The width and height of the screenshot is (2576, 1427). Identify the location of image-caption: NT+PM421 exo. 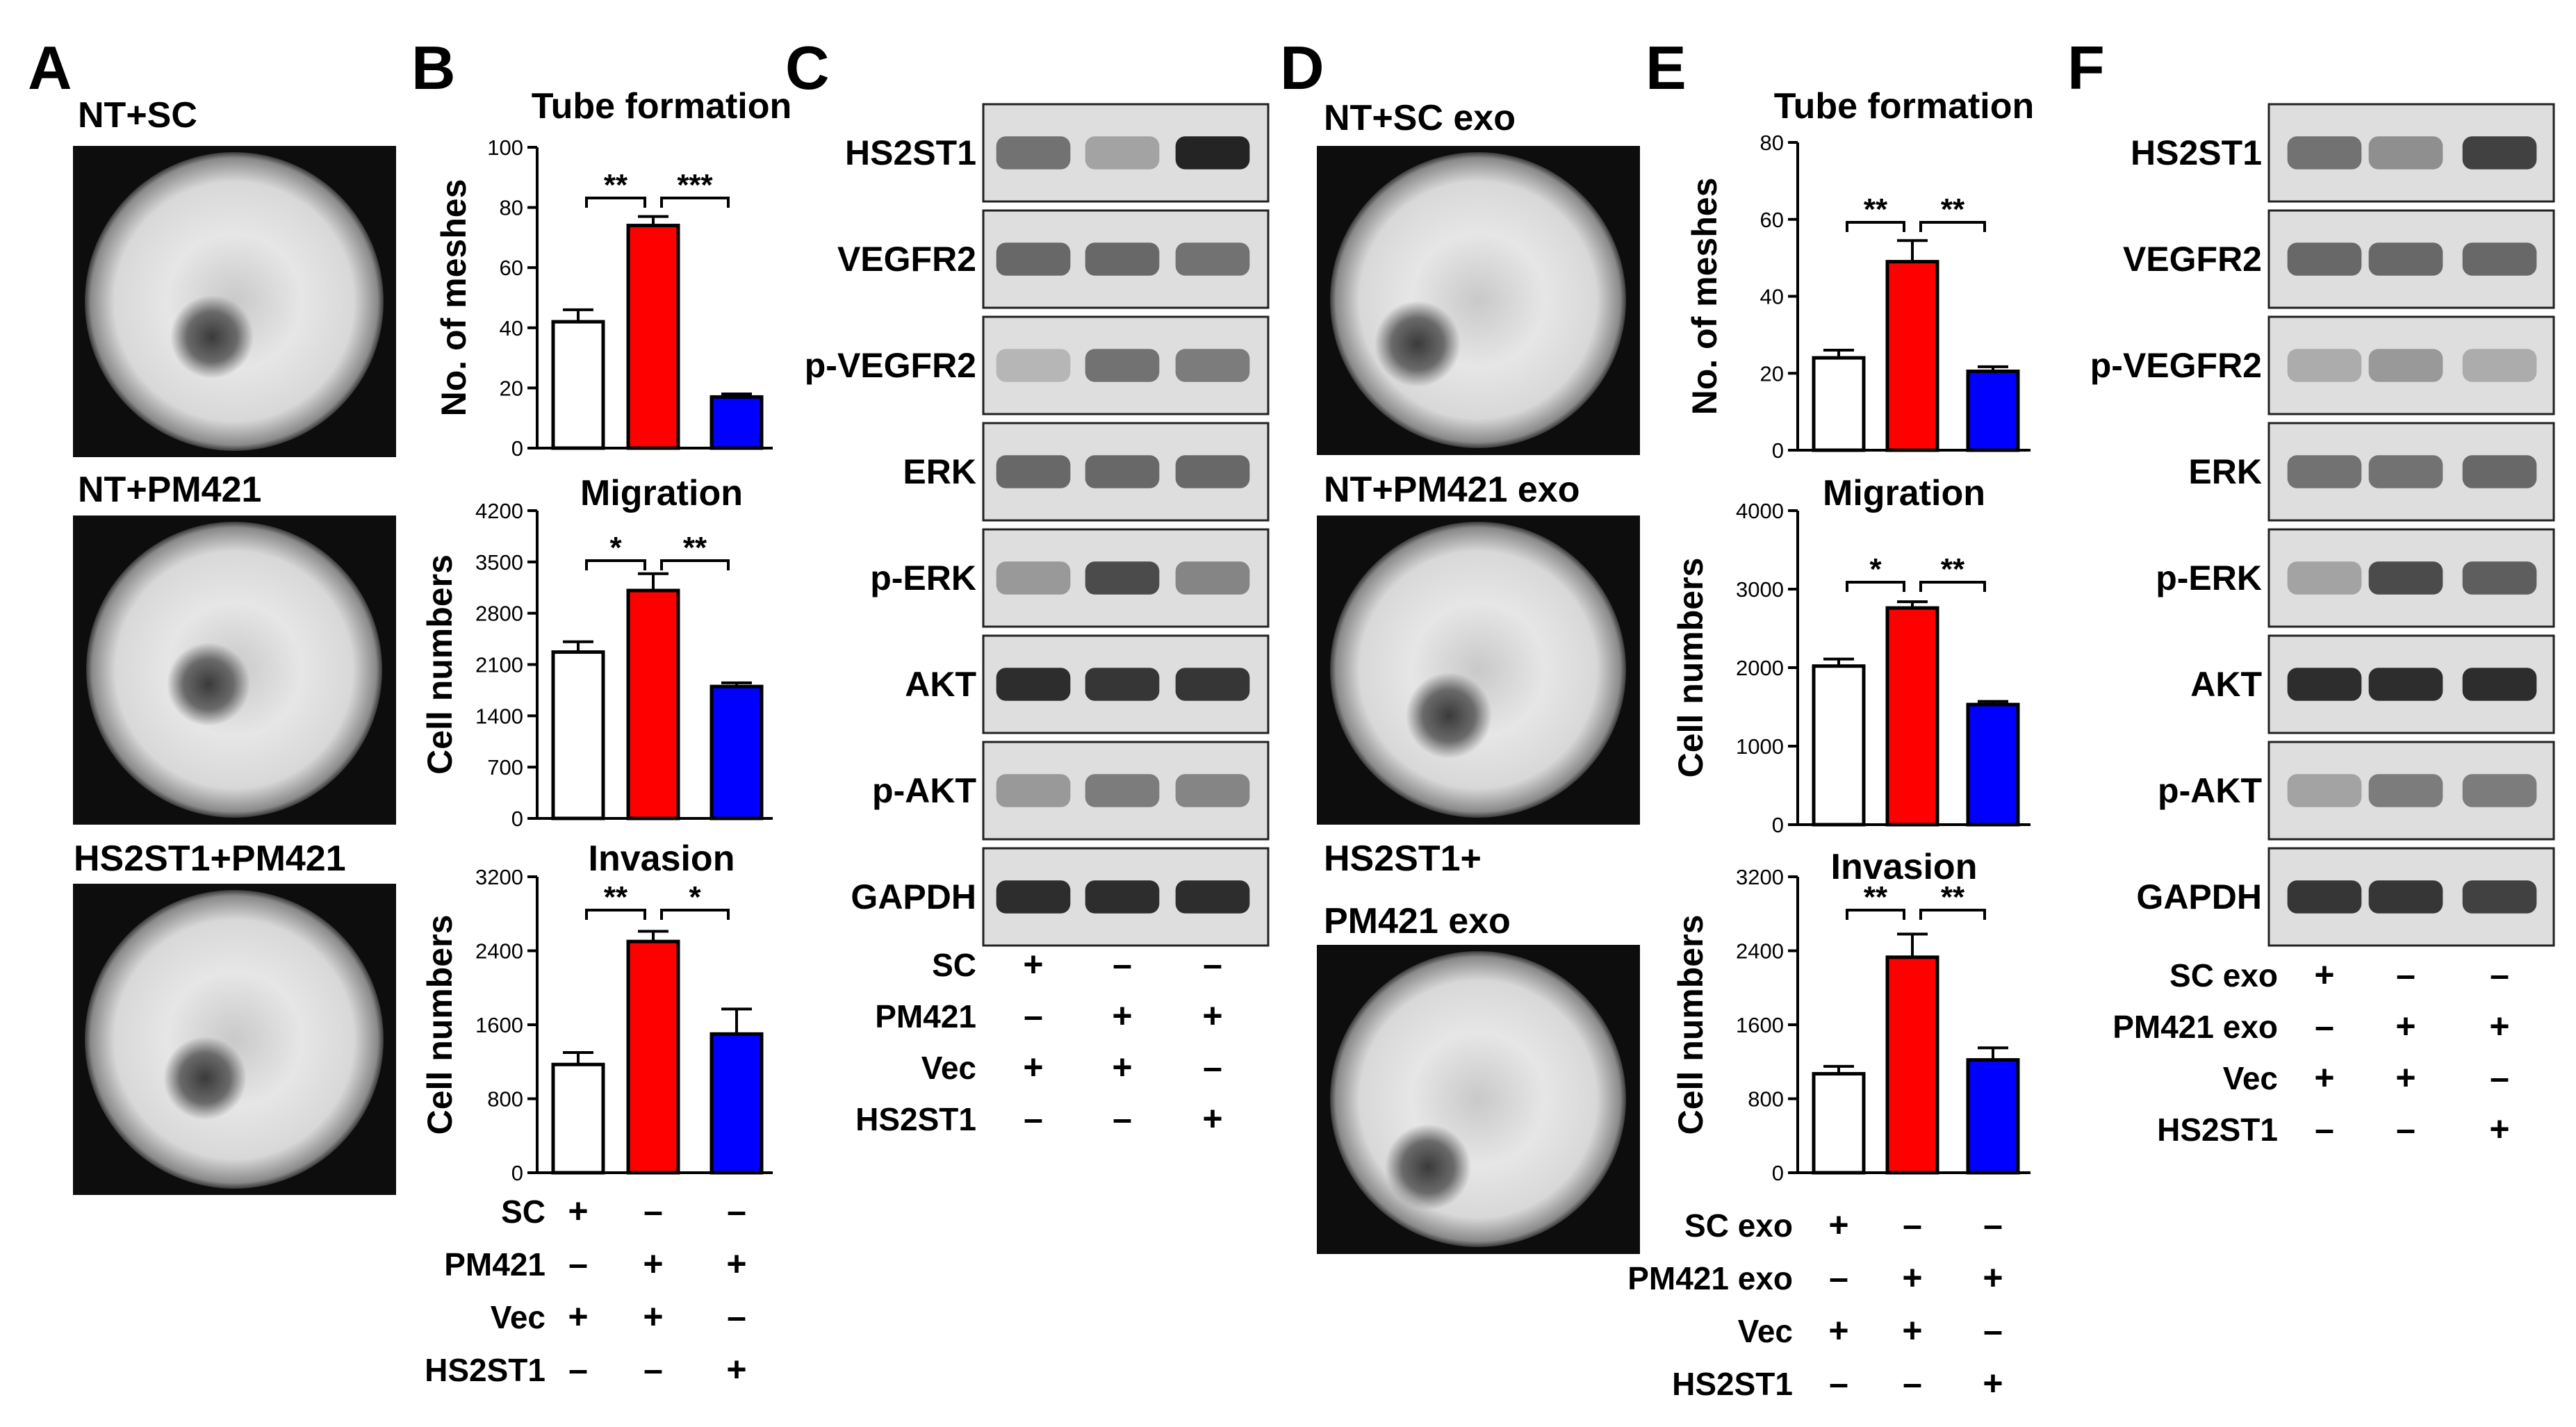
(1452, 490).